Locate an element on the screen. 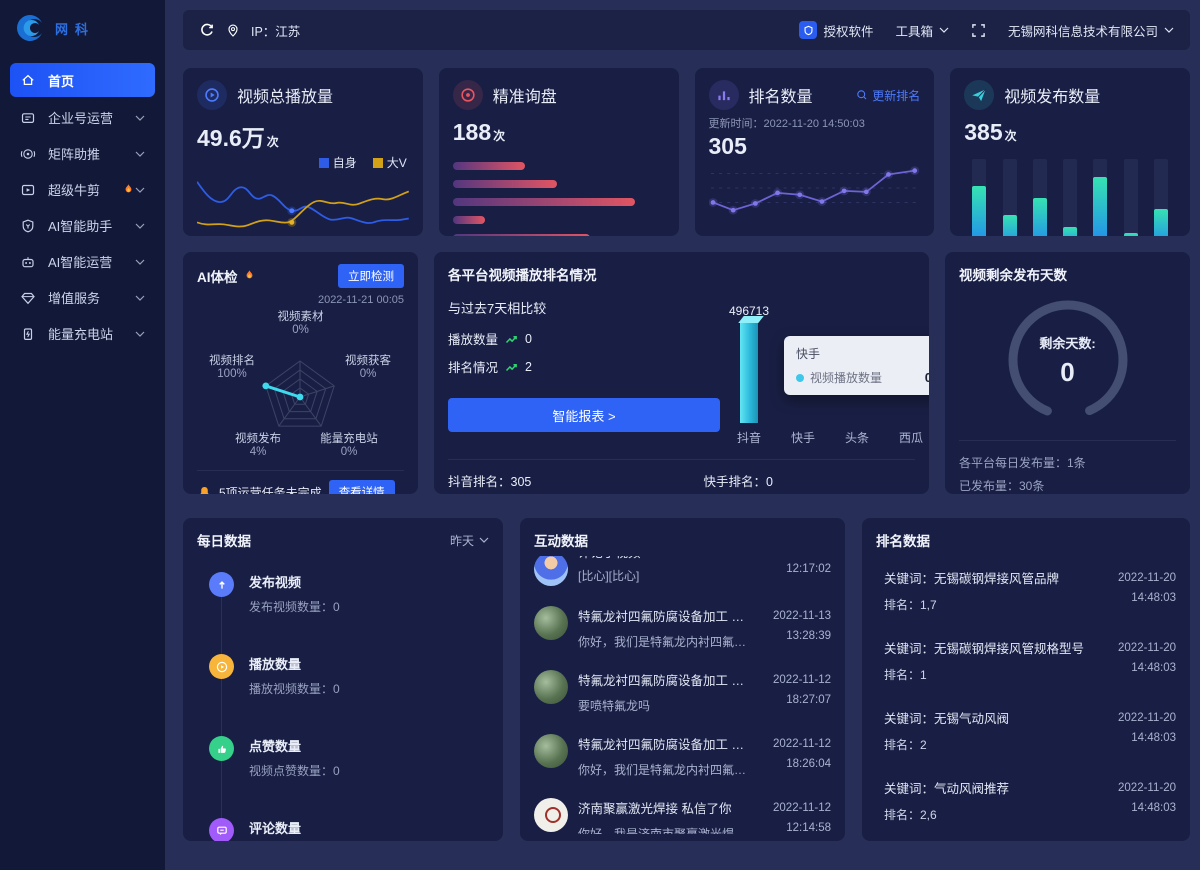  sidebar-item-value-services: 增值服务 is located at coordinates (82, 297).